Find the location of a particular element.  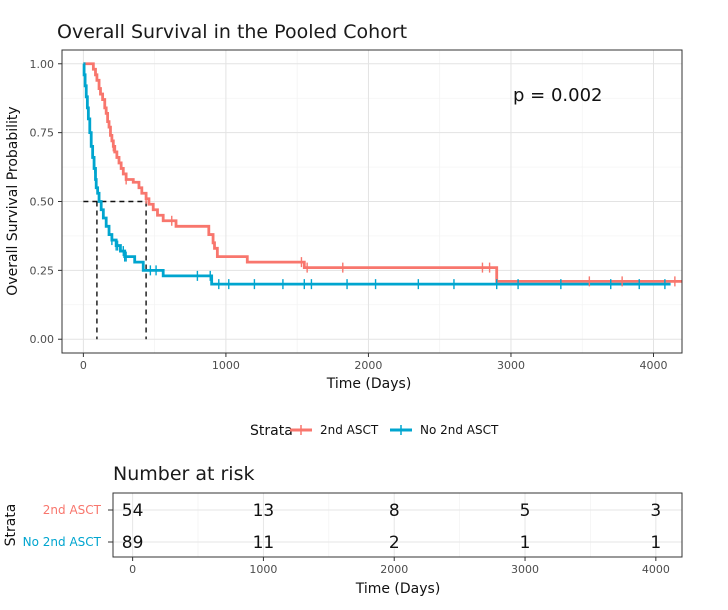

risk-rows: 2nd ASCT 54 13 8 5 3No 2nd ASCT 89 11 2 1 1 is located at coordinates (342, 527).